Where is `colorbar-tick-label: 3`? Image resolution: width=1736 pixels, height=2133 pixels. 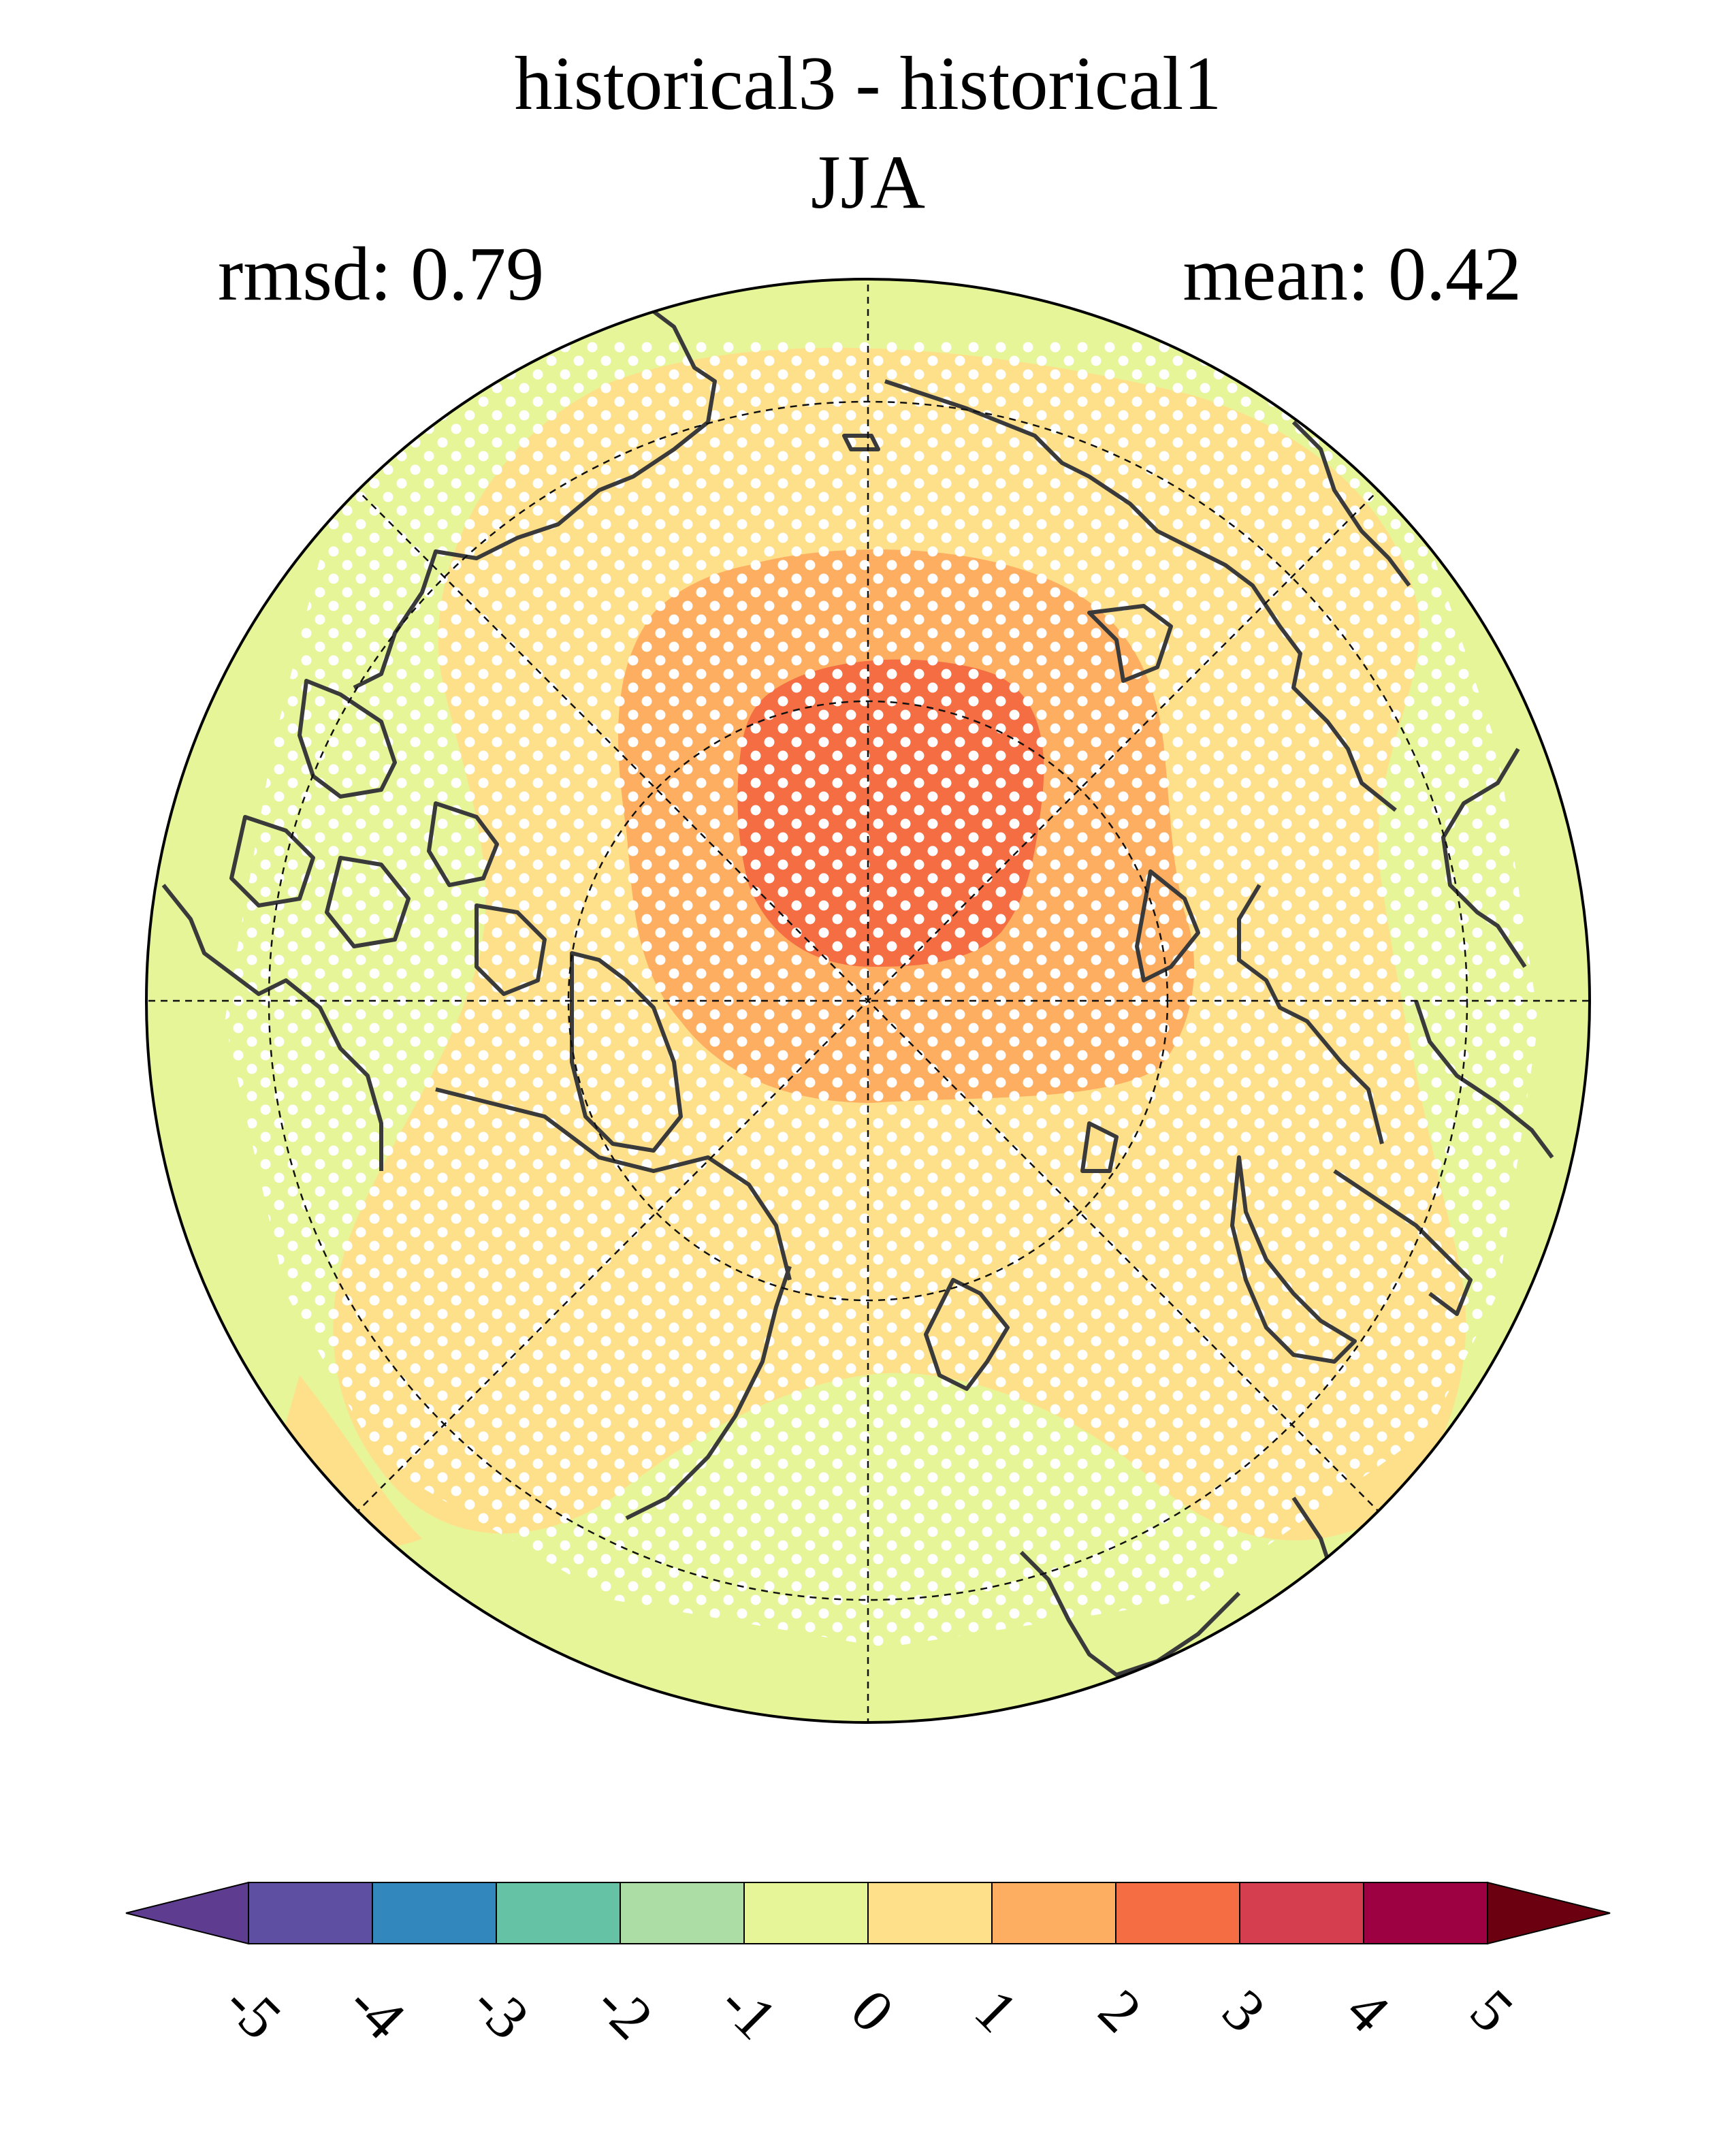 colorbar-tick-label: 3 is located at coordinates (1244, 2011).